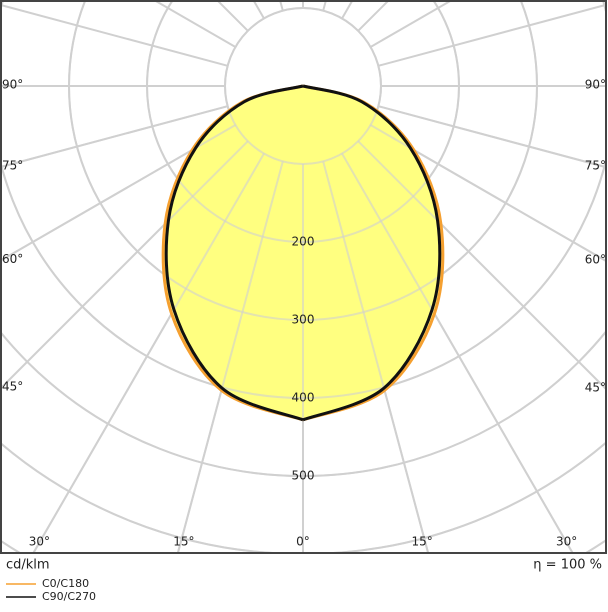 This screenshot has width=608, height=612. I want to click on r-tick-label: 500, so click(303, 476).